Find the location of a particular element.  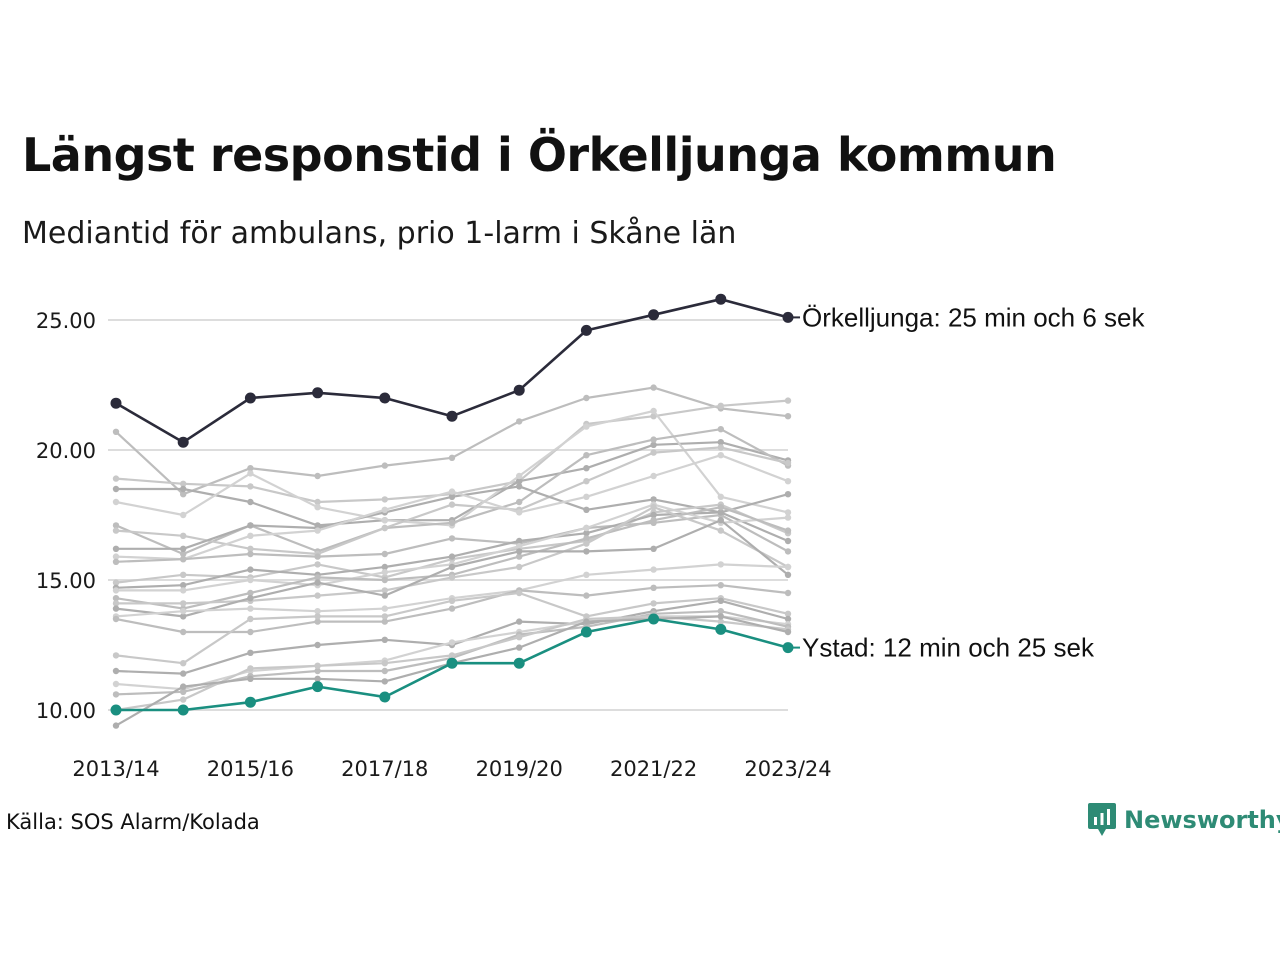

x-tick-label: 2019/20 is located at coordinates (519, 769).